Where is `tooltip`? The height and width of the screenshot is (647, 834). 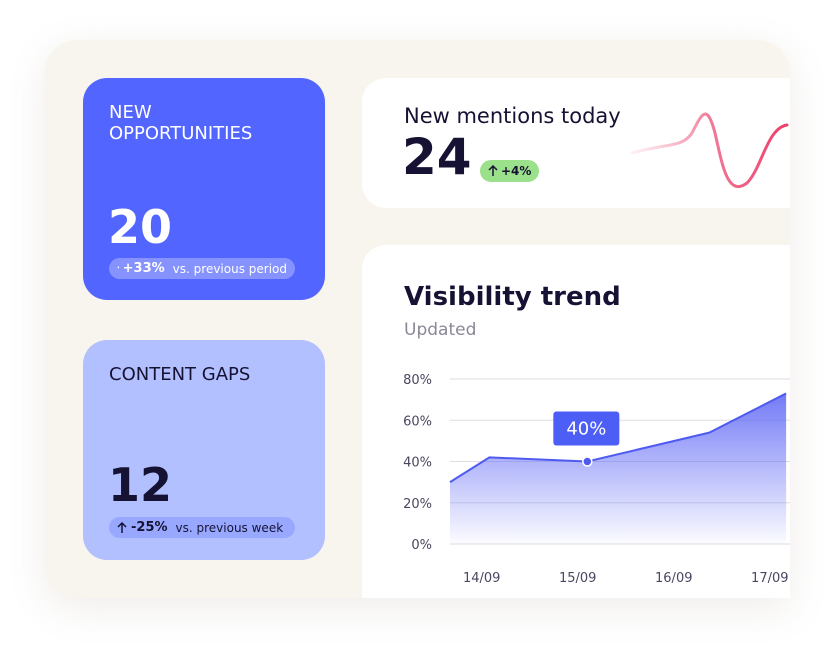 tooltip is located at coordinates (586, 428).